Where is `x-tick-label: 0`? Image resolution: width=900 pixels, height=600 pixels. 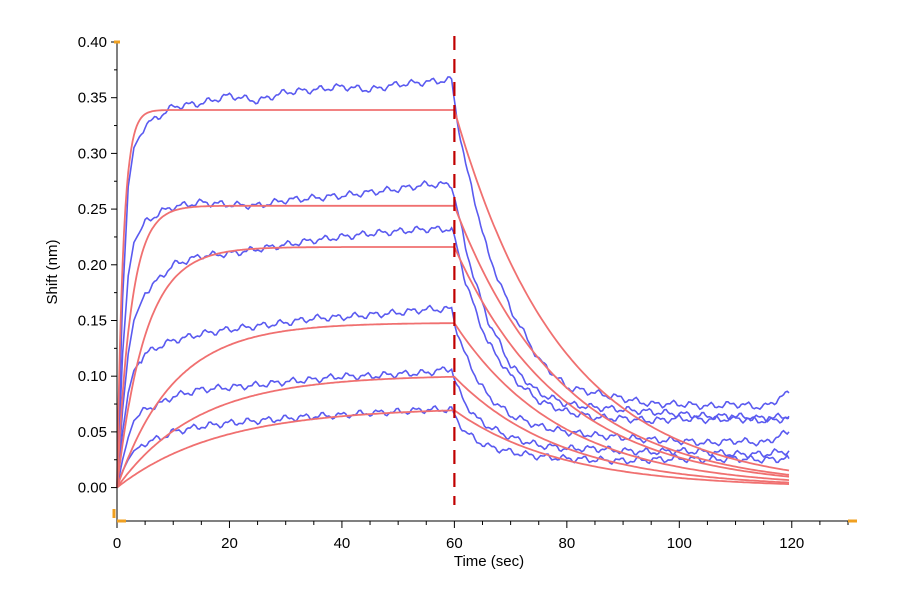 x-tick-label: 0 is located at coordinates (117, 543).